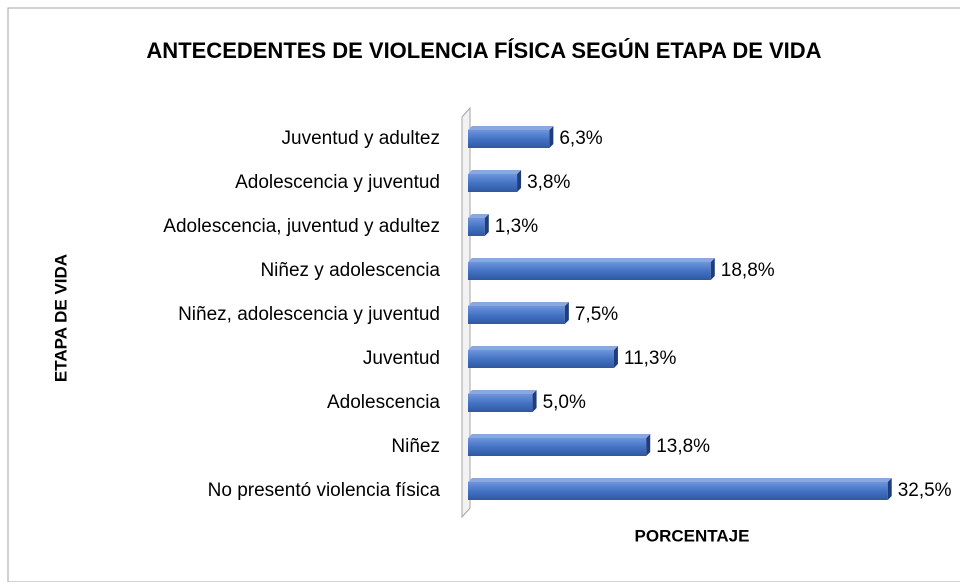  What do you see at coordinates (748, 270) in the screenshot?
I see `data-label: 18,8%` at bounding box center [748, 270].